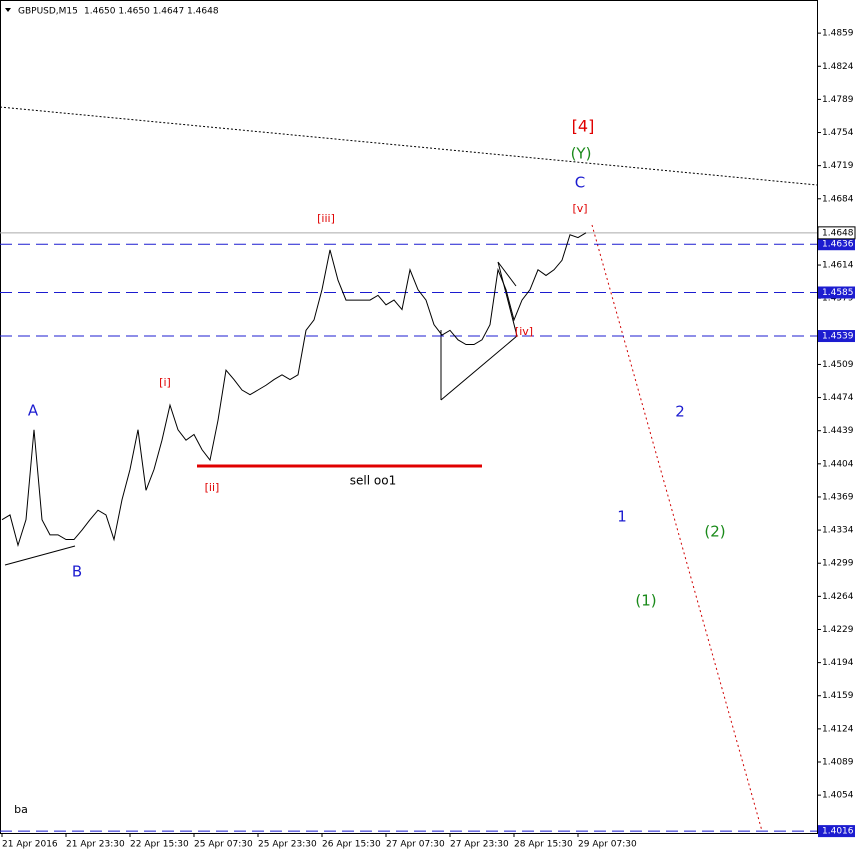 This screenshot has width=856, height=856. What do you see at coordinates (581, 154) in the screenshot?
I see `wave-label: (Y)` at bounding box center [581, 154].